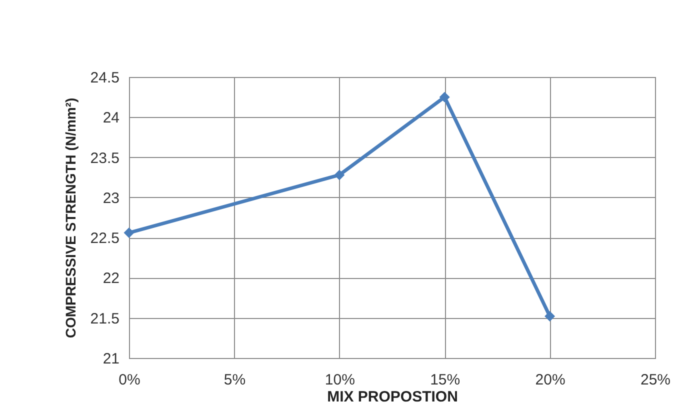 Image resolution: width=681 pixels, height=406 pixels. What do you see at coordinates (70, 218) in the screenshot?
I see `y-axis-title: COMPRESSIVE STRENGTH (N/mm²)` at bounding box center [70, 218].